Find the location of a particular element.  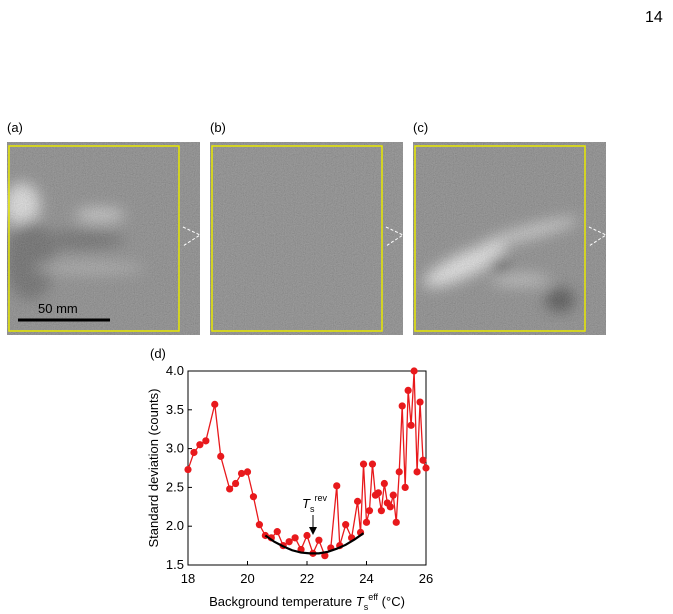

x-axis-label-part: eff is located at coordinates (373, 597).